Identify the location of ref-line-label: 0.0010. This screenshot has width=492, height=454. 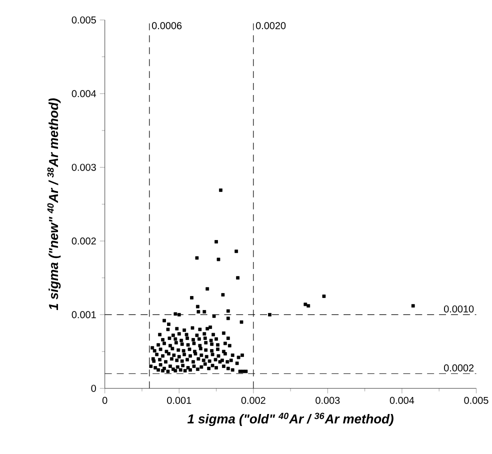
(459, 308).